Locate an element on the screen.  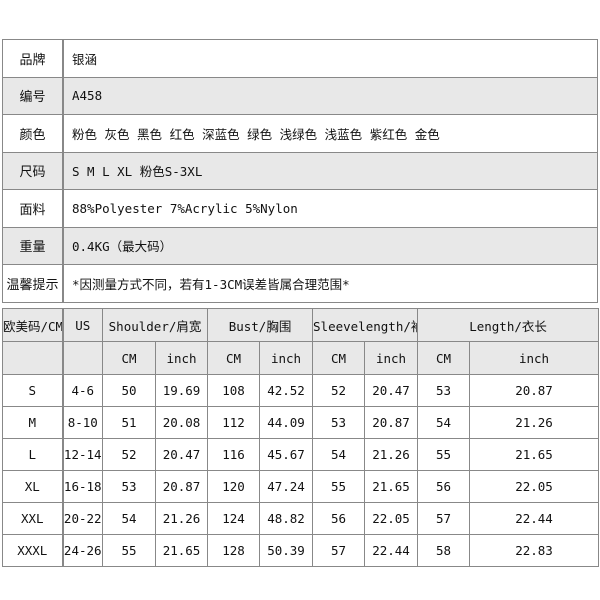
info-value: *因测量方式不同，若有1-3CM误差皆属合理范围* is located at coordinates (330, 283).